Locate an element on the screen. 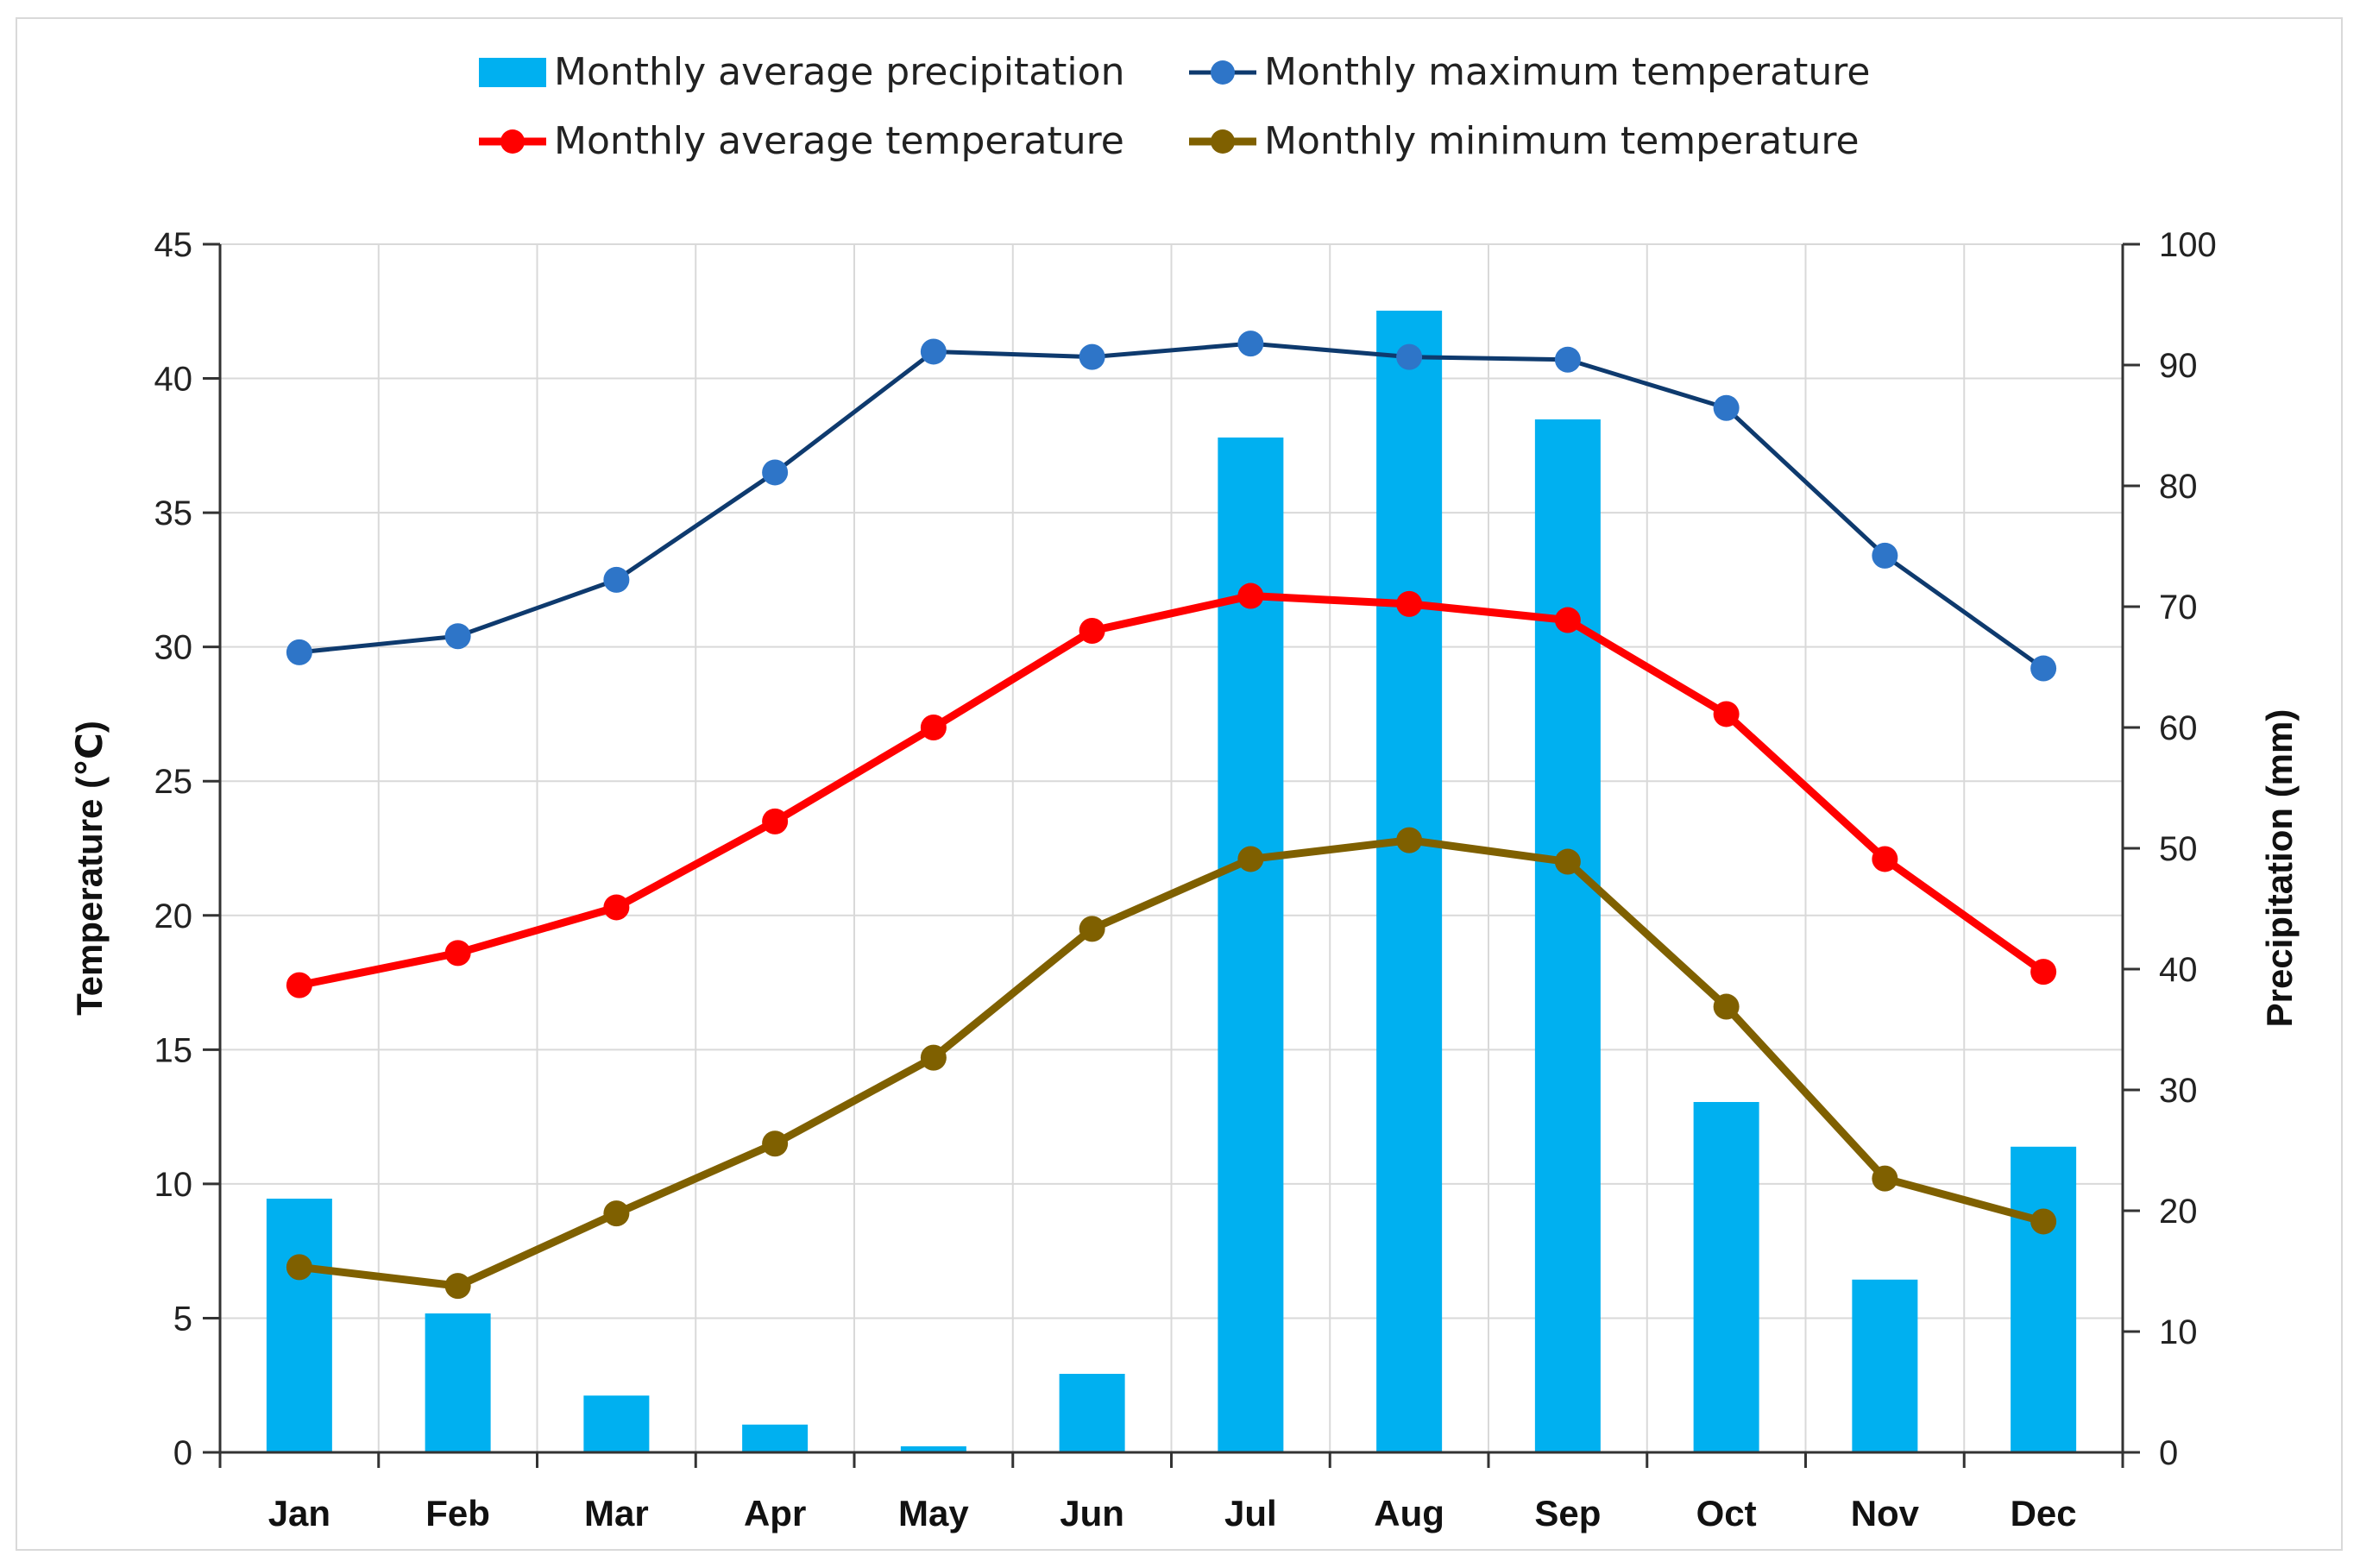 The image size is (2360, 1568). point-max-temperature-aug is located at coordinates (1409, 356).